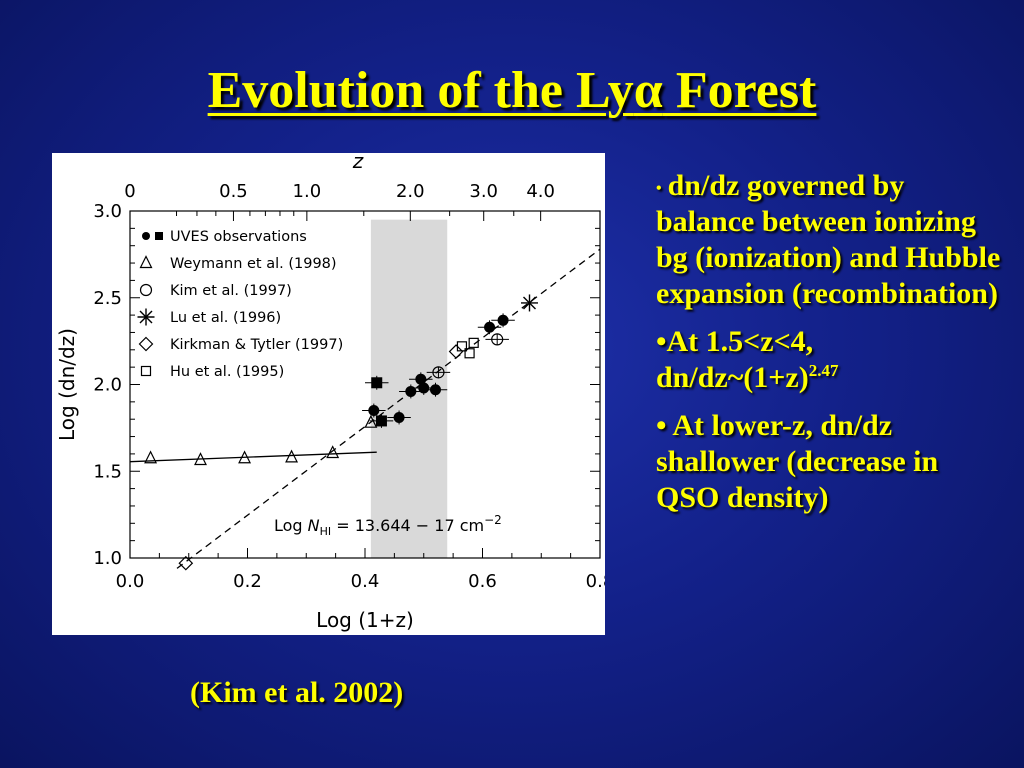  Describe the element at coordinates (482, 581) in the screenshot. I see `x-tick-label: 0.6` at that location.